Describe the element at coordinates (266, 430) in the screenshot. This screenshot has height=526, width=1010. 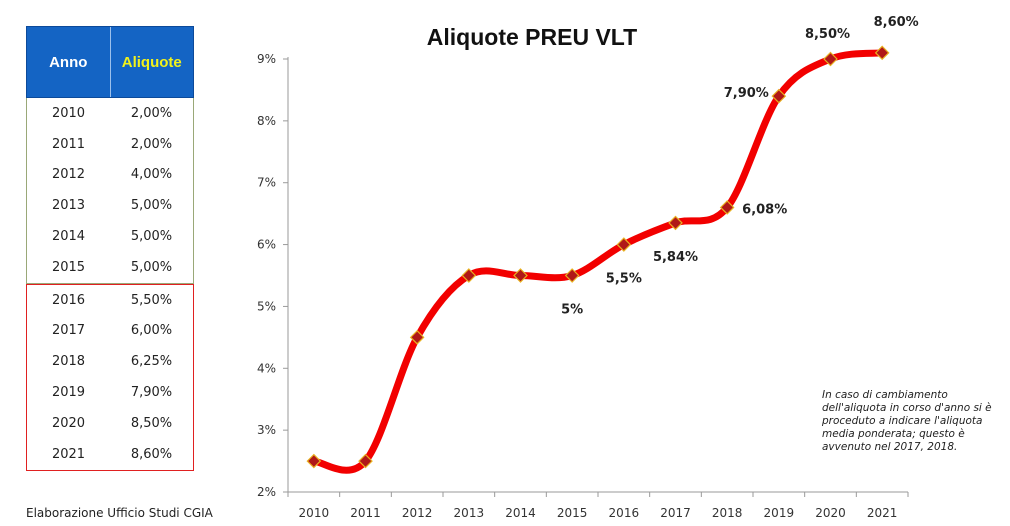
I see `y-tick-label: 3%` at that location.